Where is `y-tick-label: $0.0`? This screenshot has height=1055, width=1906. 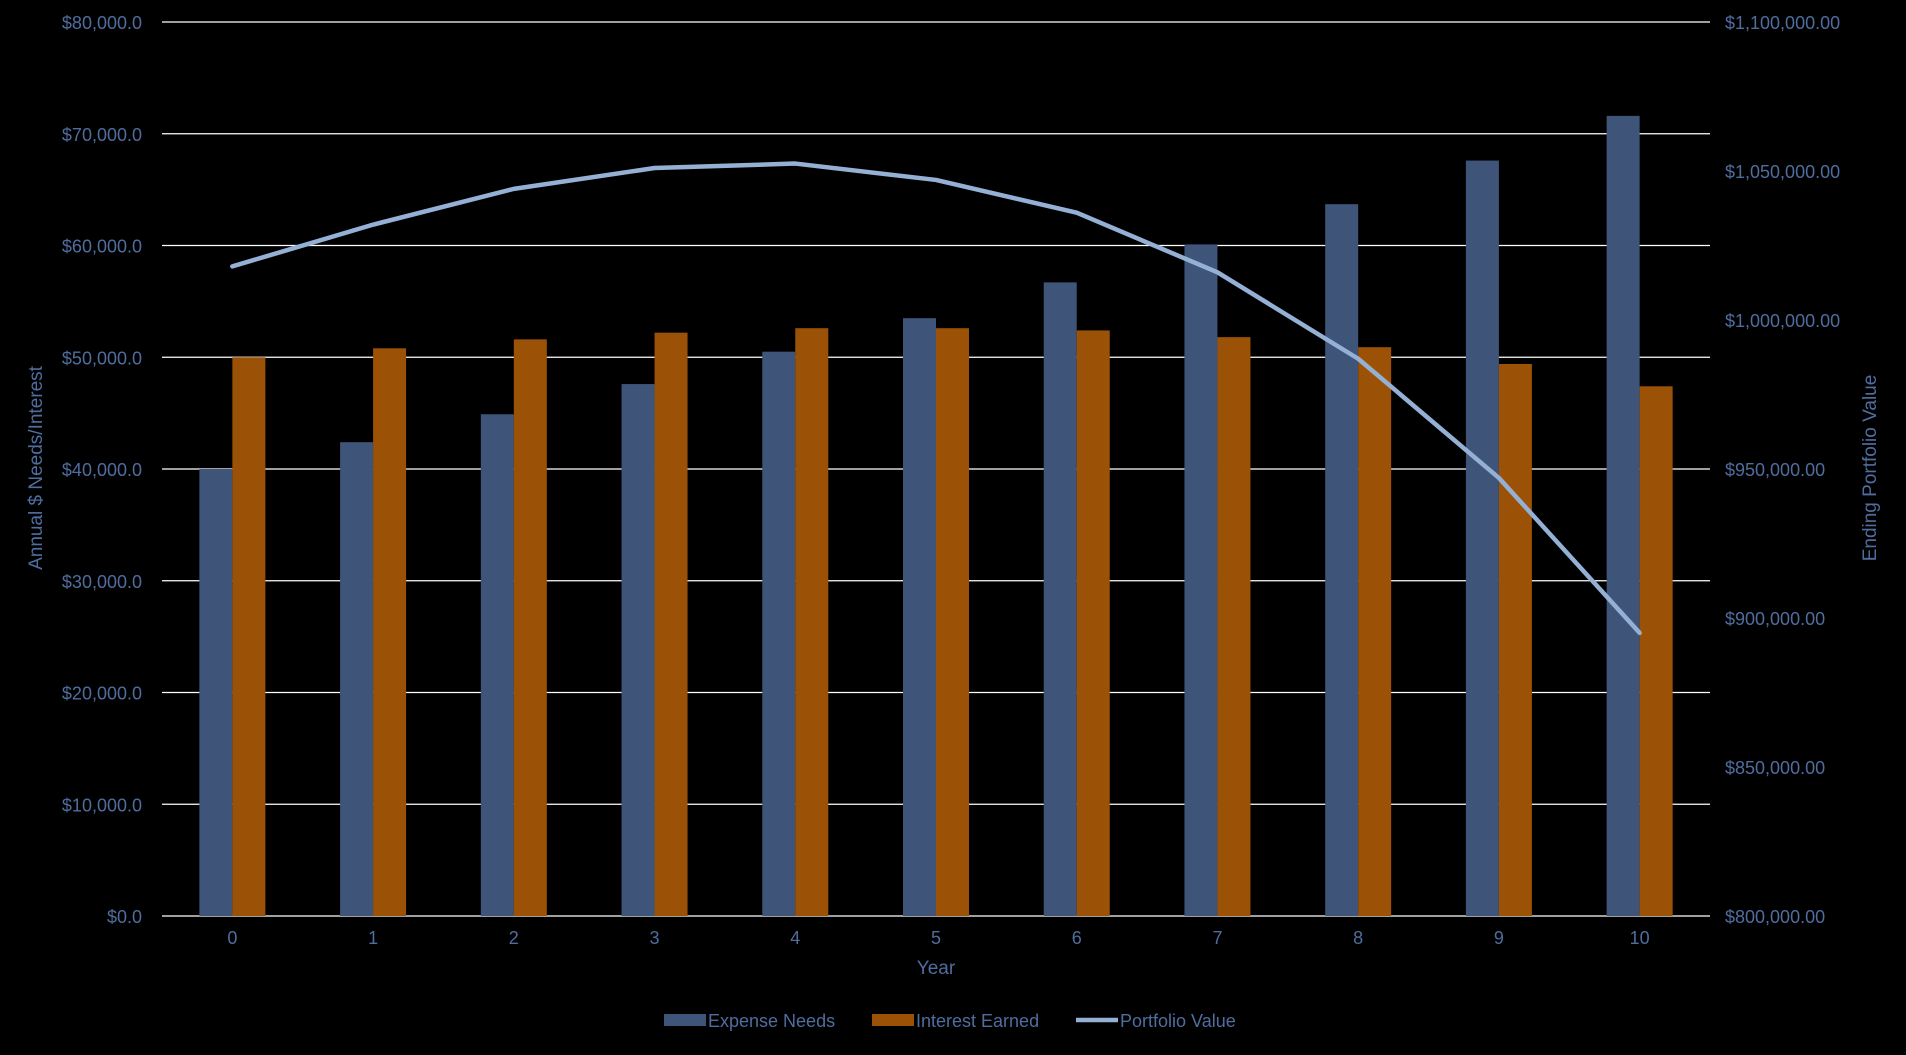
y-tick-label: $0.0 is located at coordinates (124, 917).